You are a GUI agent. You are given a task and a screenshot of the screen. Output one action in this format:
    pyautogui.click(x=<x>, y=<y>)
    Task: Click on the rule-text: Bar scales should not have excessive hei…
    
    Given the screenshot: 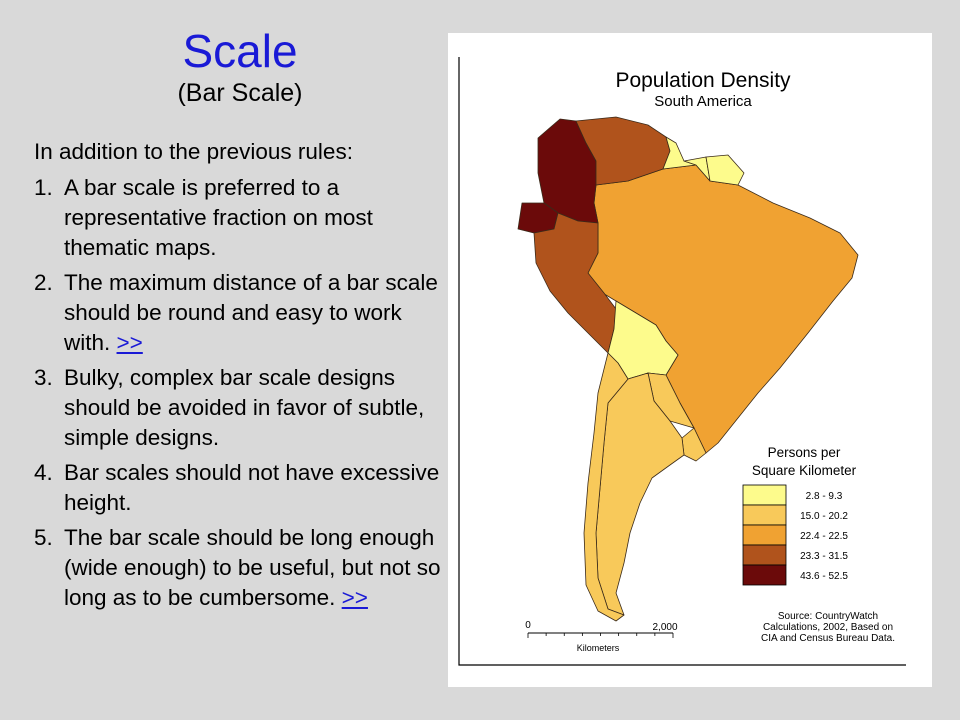 What is the action you would take?
    pyautogui.click(x=252, y=487)
    